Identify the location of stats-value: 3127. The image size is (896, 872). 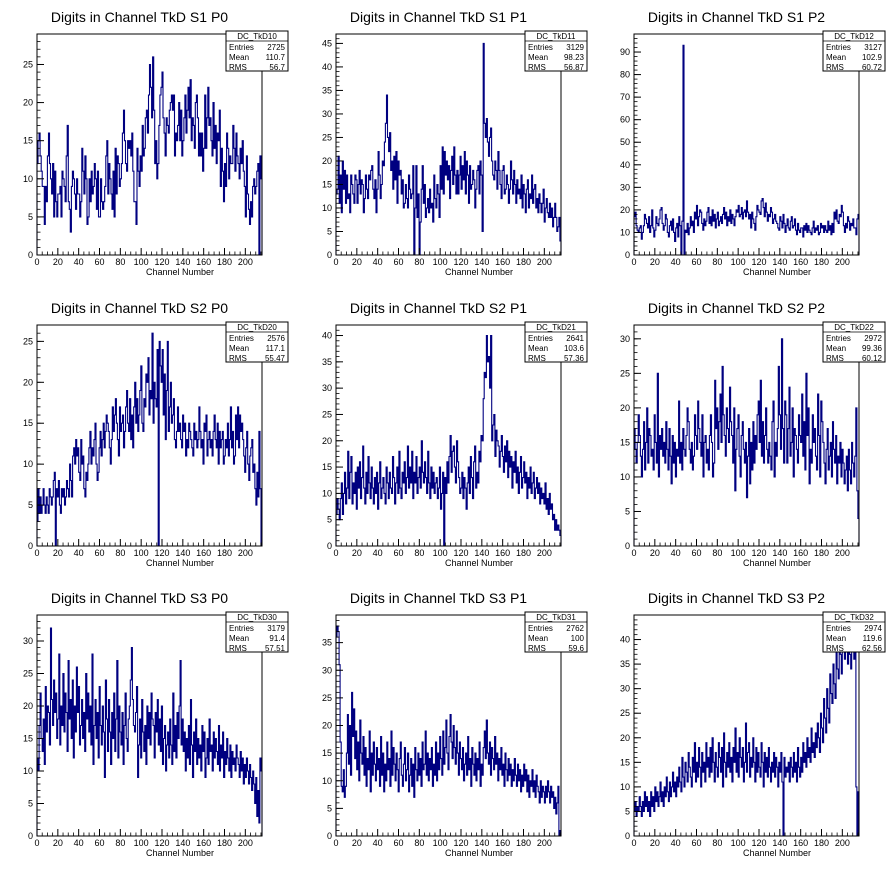
(873, 47).